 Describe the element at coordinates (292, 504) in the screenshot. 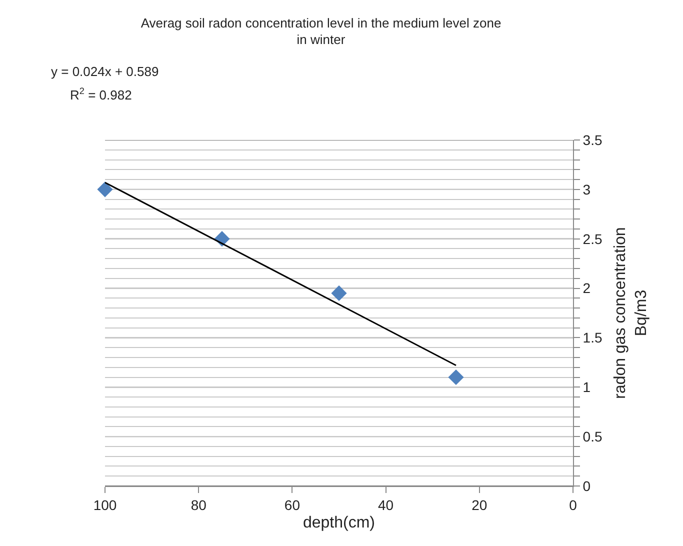

I see `x-tick-label: 60` at that location.